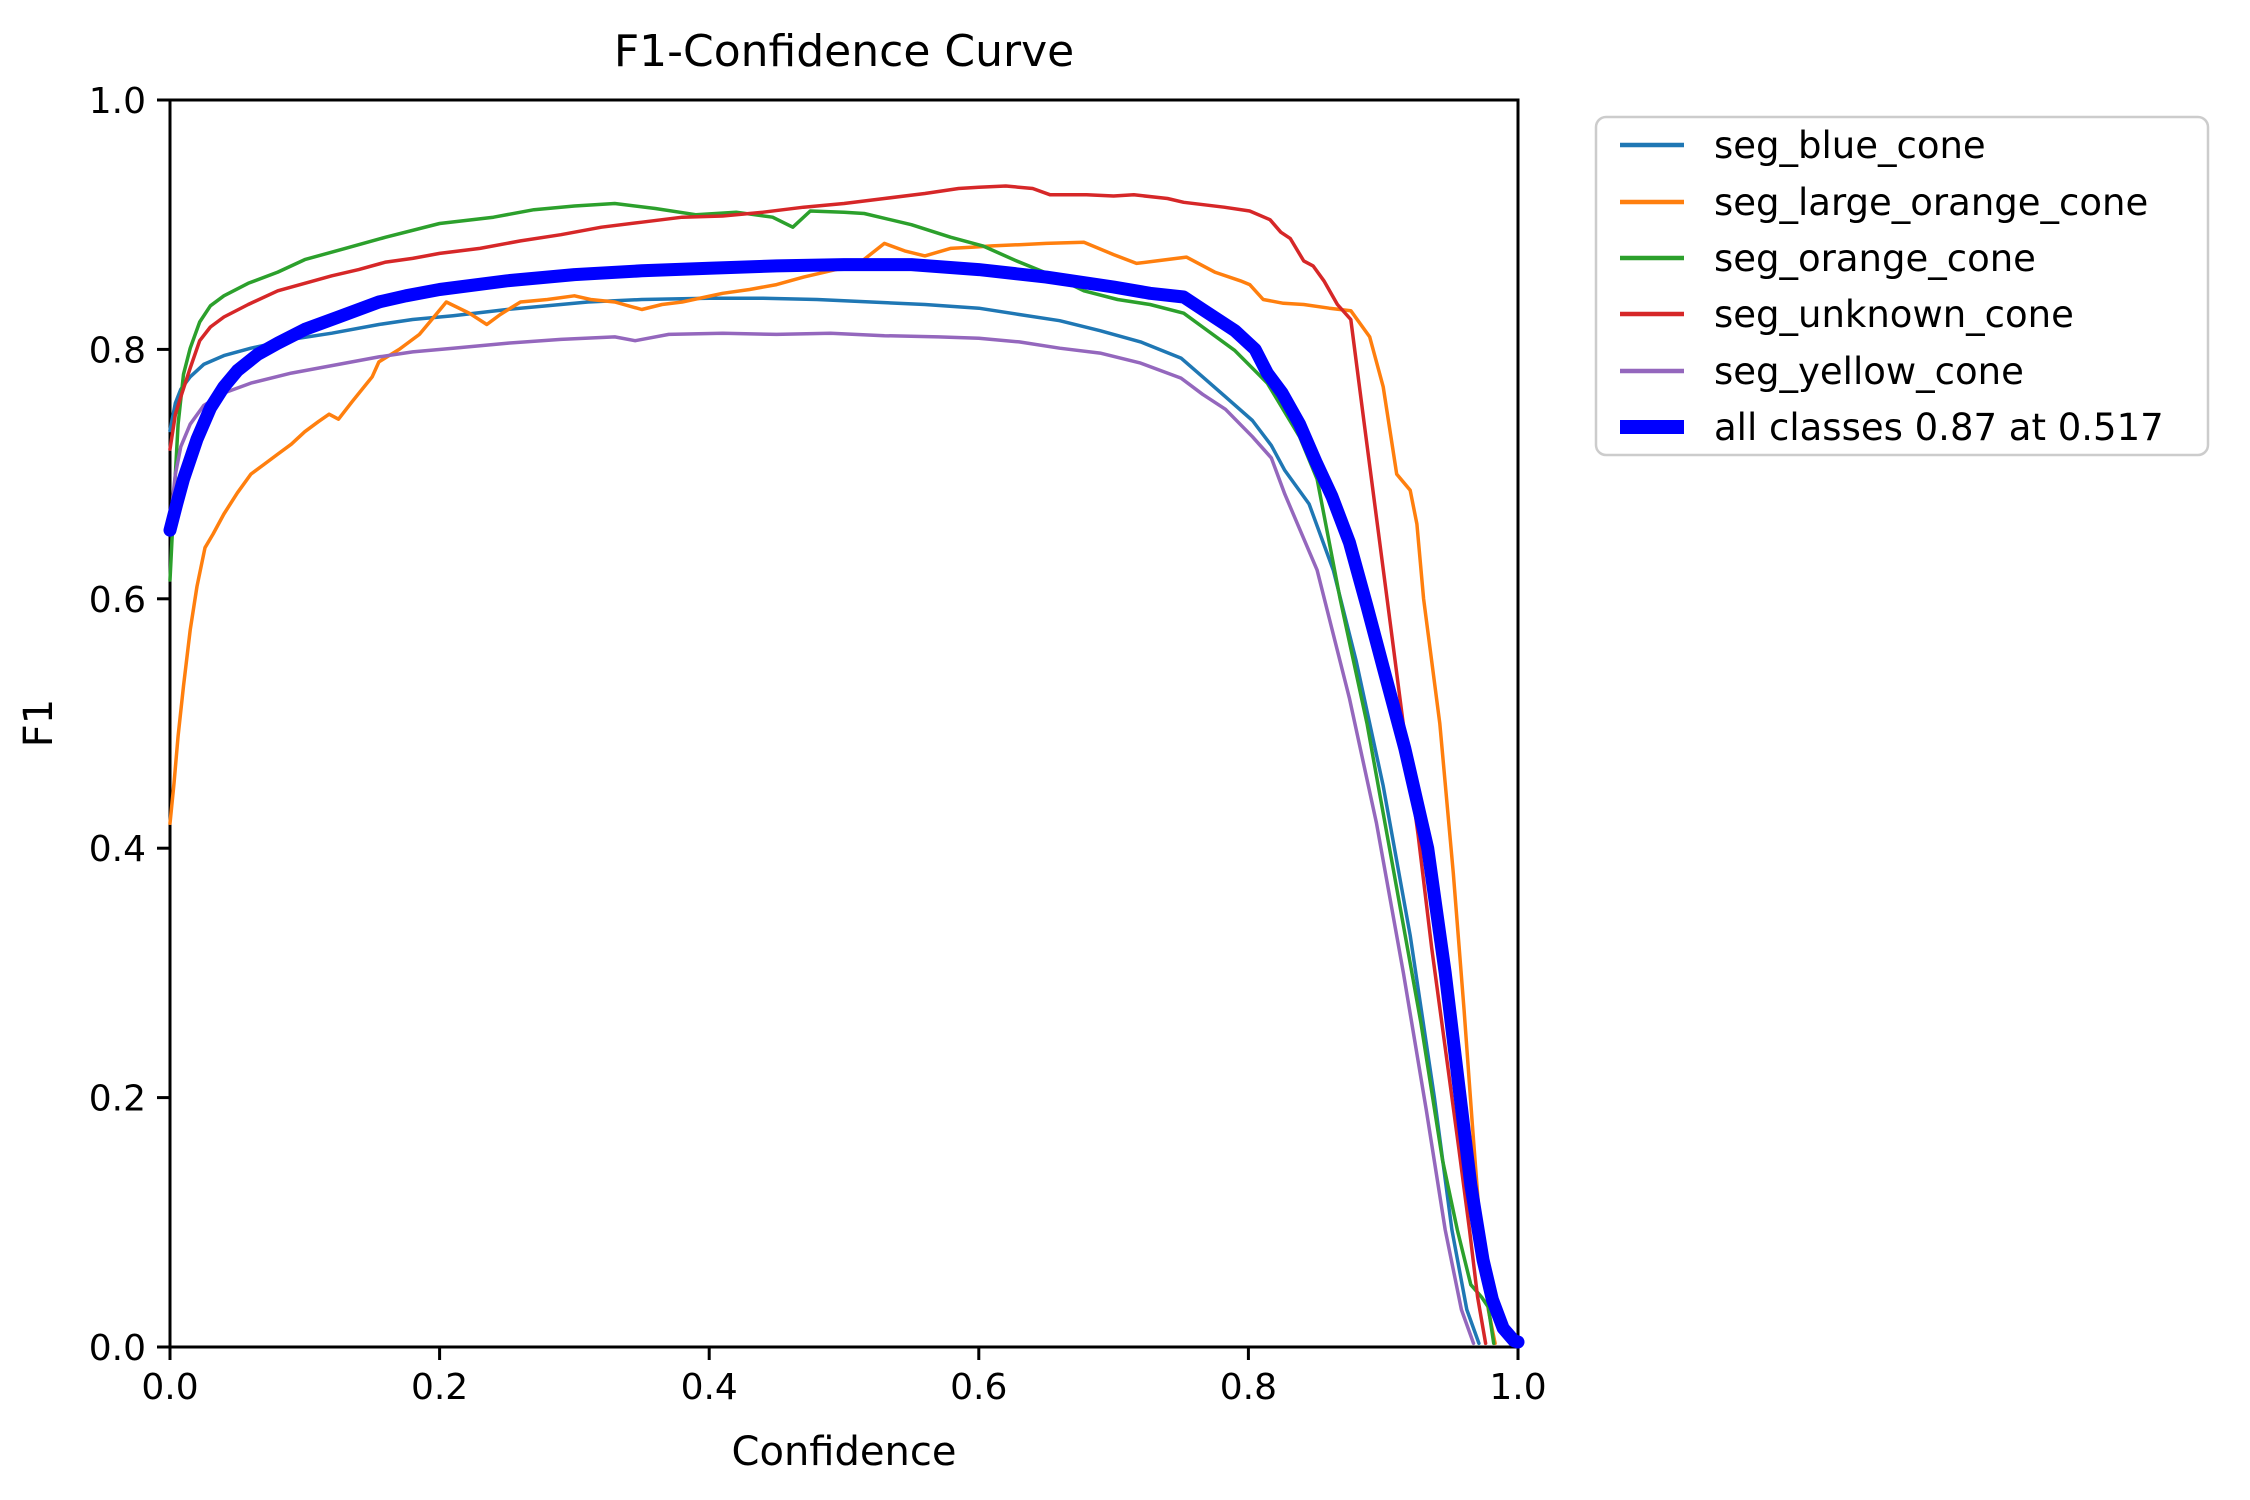 This screenshot has width=2250, height=1500. Describe the element at coordinates (1869, 371) in the screenshot. I see `legend-label-seg-yellow-cone: seg_yellow_cone` at that location.